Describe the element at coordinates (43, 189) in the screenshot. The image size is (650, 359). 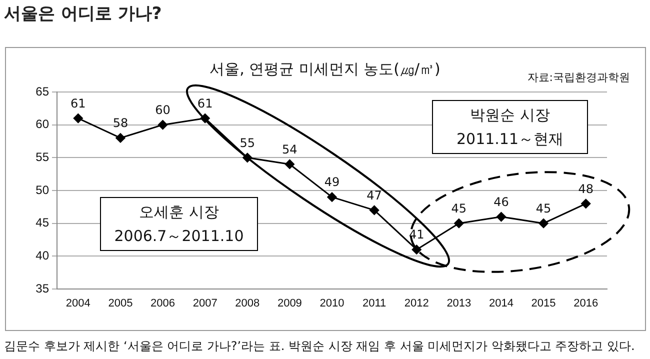
I see `y-tick-label: 50` at that location.